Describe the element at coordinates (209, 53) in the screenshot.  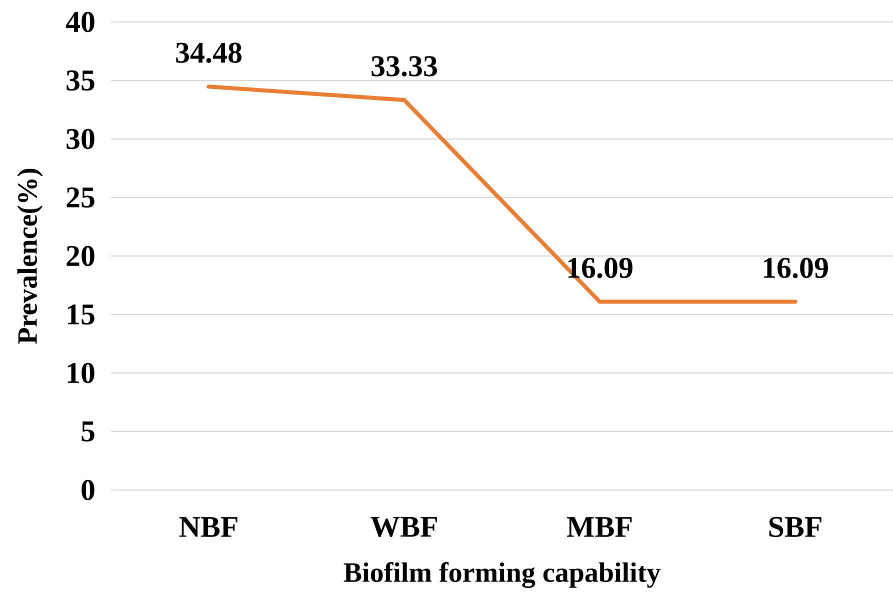
I see `data-label: 34.48` at that location.